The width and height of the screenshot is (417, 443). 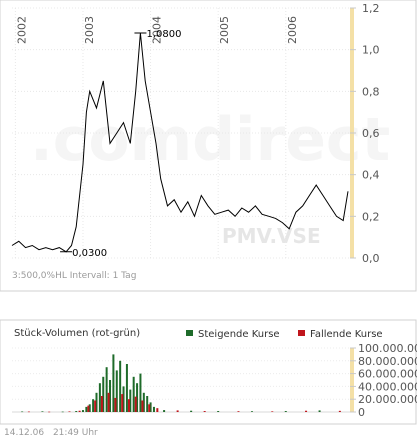 What do you see at coordinates (181, 383) in the screenshot?
I see `volume-bars` at bounding box center [181, 383].